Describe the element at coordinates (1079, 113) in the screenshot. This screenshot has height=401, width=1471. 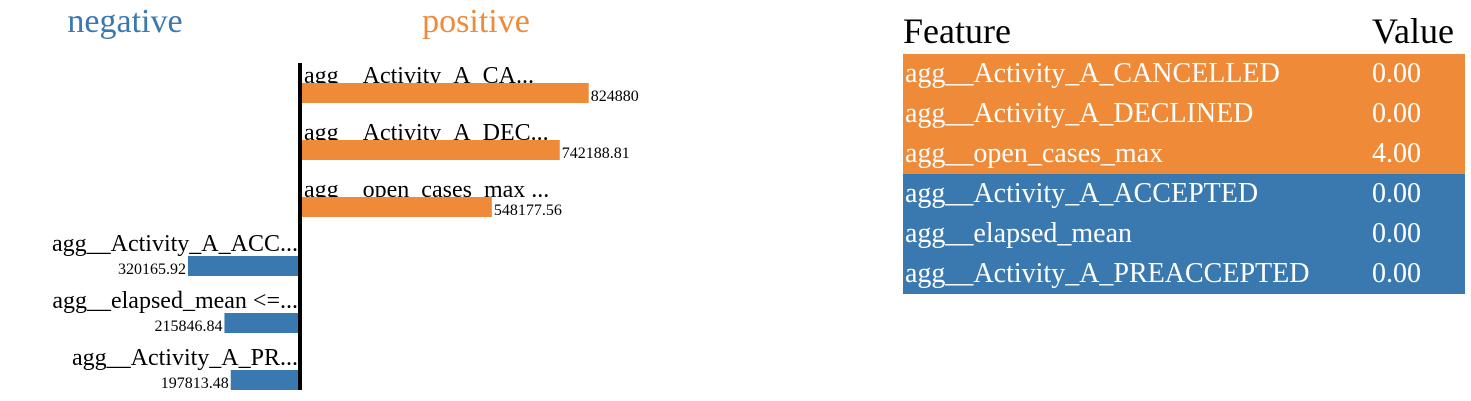
I see `feature-cell: agg__Activity_A_DECLINED` at that location.